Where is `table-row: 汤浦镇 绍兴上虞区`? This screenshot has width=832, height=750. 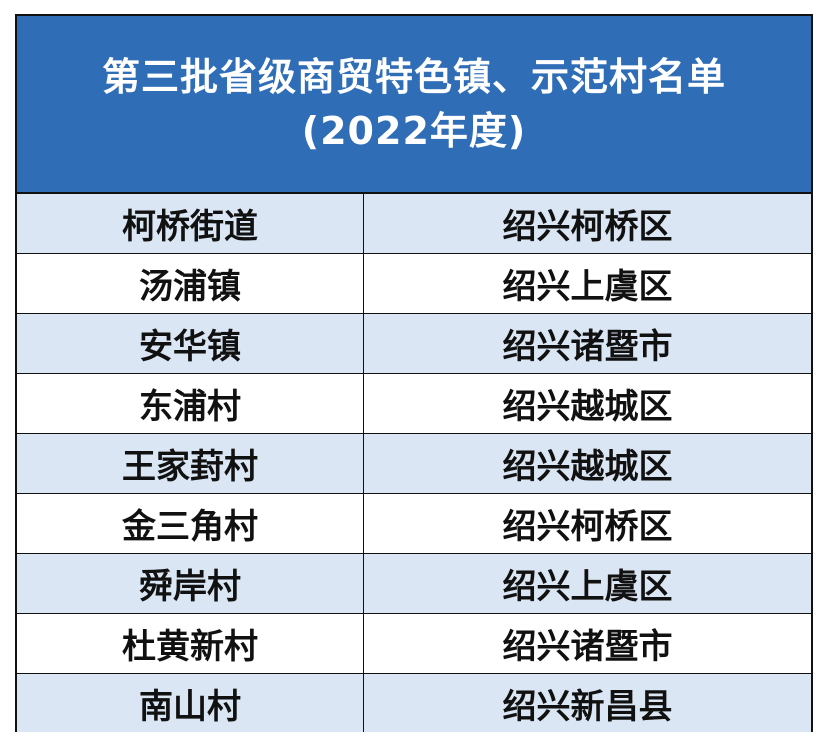
table-row: 汤浦镇 绍兴上虞区 is located at coordinates (414, 284).